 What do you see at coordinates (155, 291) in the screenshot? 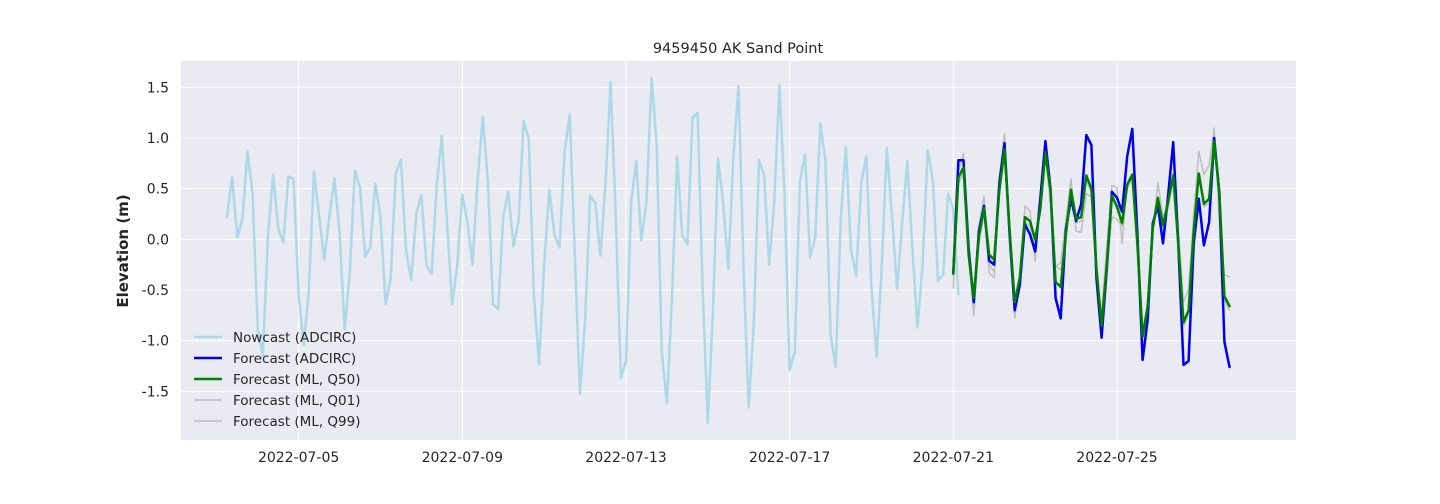
I see `y-tick-label: -0.5` at bounding box center [155, 291].